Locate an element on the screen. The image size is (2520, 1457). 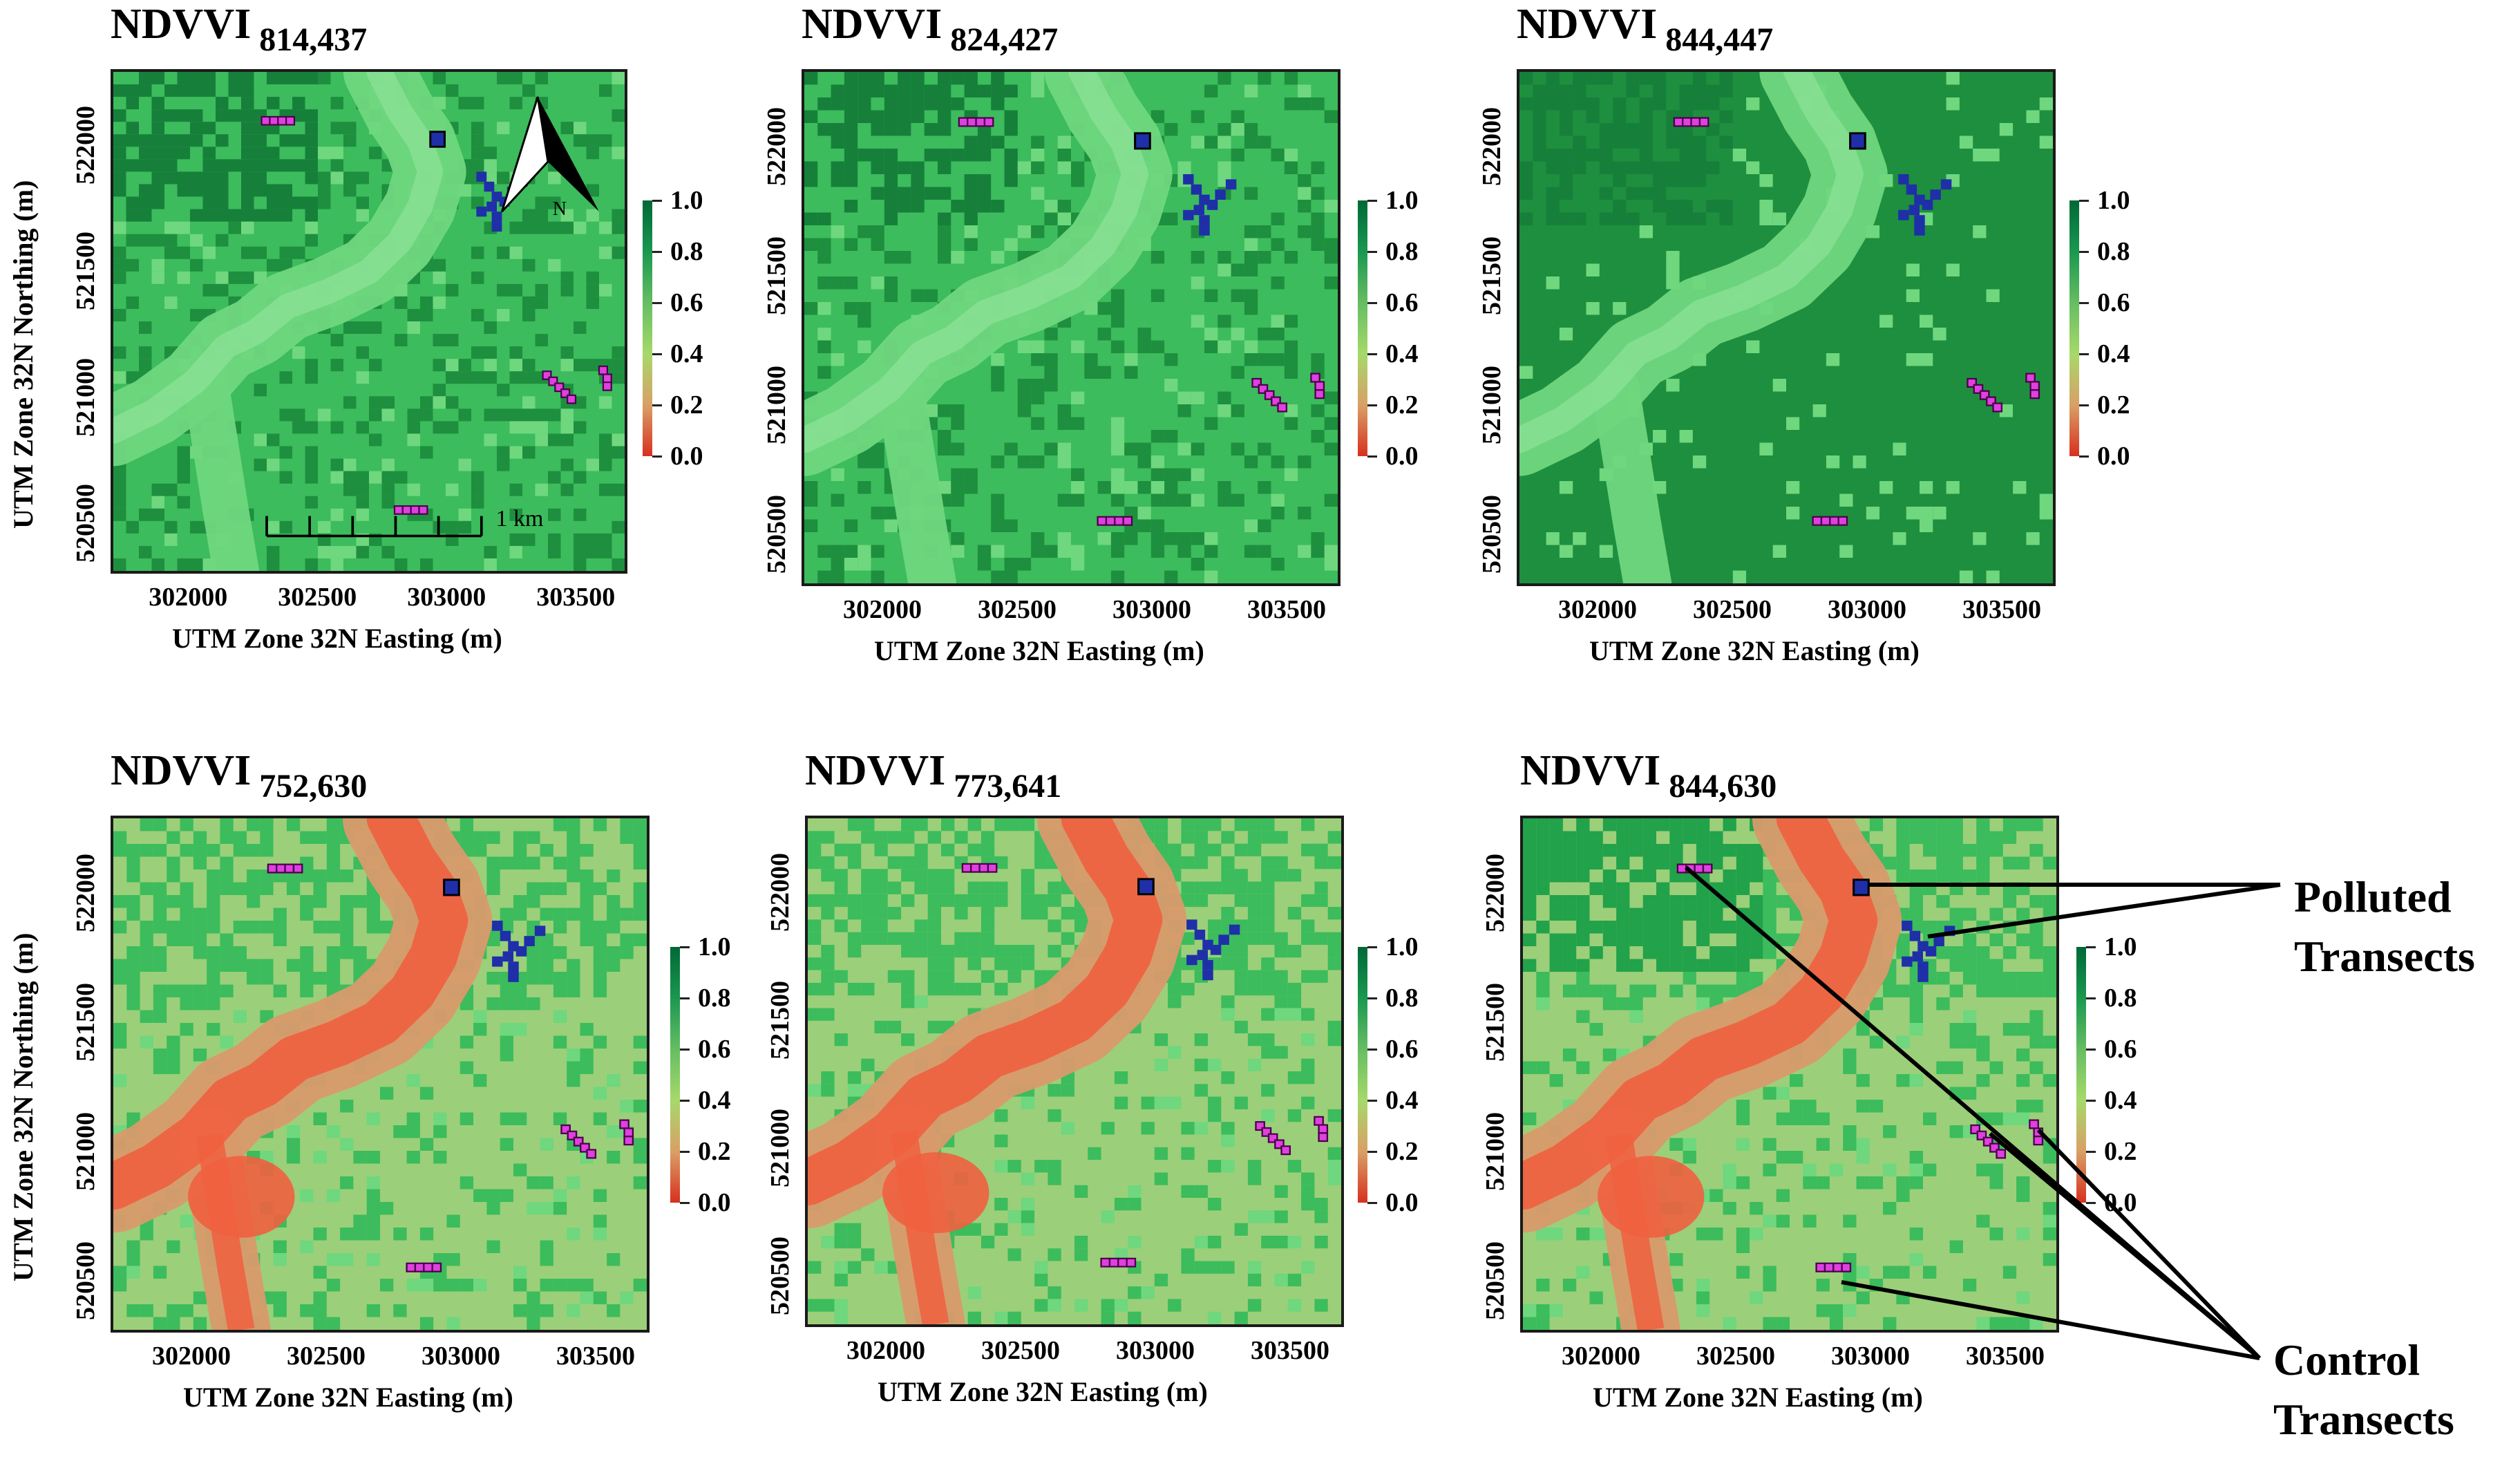
y-axis-label: UTM Zone 32N Northing (m) is located at coordinates (23, 355).